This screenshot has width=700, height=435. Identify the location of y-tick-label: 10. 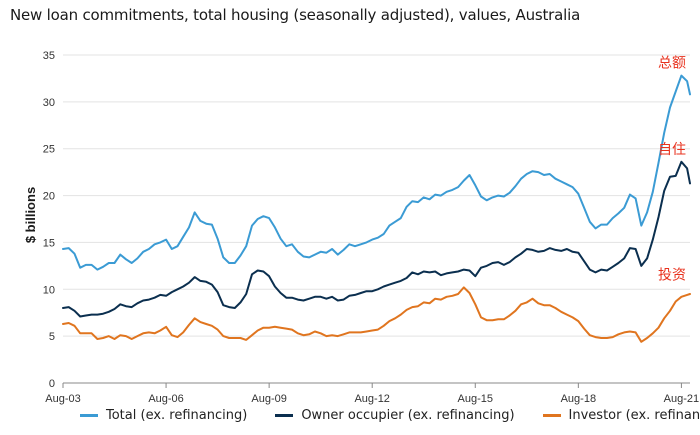
(49, 290).